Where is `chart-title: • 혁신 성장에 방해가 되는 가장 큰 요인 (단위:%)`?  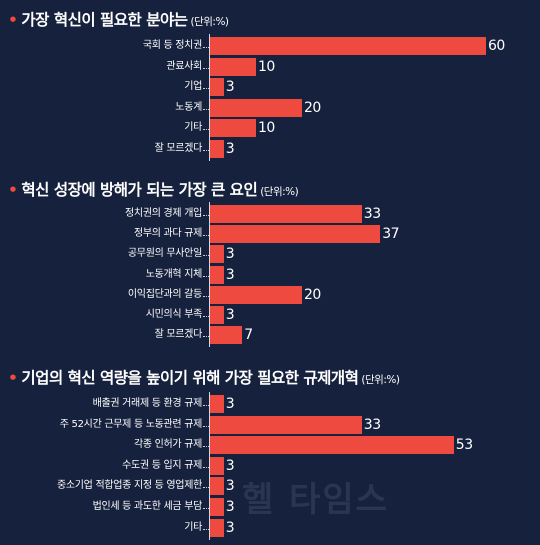 chart-title: • 혁신 성장에 방해가 되는 가장 큰 요인 (단위:%) is located at coordinates (153, 189).